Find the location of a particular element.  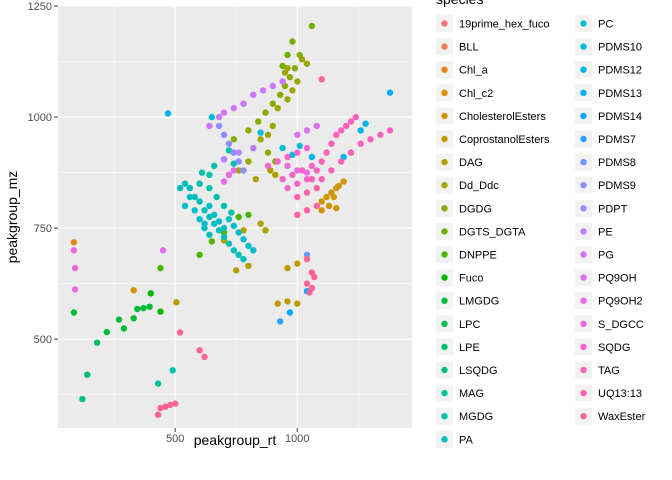

legend-label: PDPT is located at coordinates (613, 209).